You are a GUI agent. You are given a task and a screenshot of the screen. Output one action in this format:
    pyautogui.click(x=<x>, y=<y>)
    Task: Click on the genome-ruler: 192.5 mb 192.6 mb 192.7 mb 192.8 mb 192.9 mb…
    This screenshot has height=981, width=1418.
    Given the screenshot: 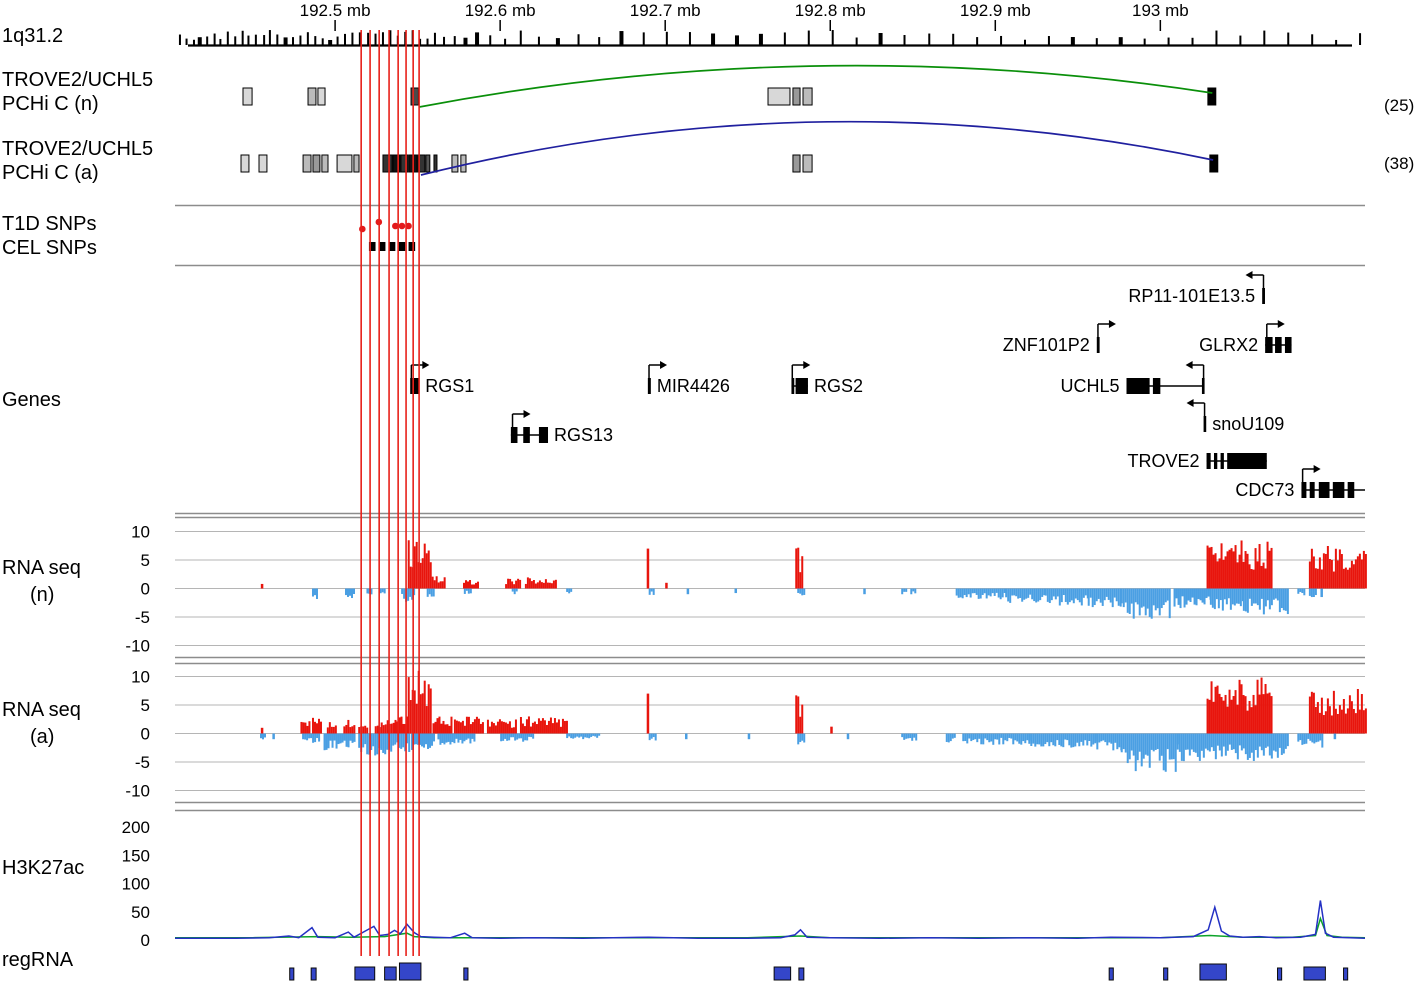 What is the action you would take?
    pyautogui.click(x=770, y=24)
    